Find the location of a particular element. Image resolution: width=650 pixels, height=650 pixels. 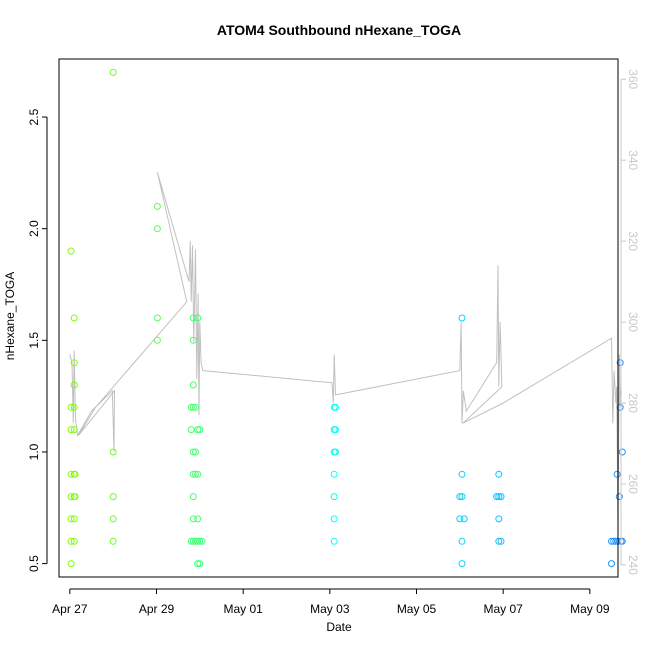

y-tick-label: 0.5 is located at coordinates (34, 563).